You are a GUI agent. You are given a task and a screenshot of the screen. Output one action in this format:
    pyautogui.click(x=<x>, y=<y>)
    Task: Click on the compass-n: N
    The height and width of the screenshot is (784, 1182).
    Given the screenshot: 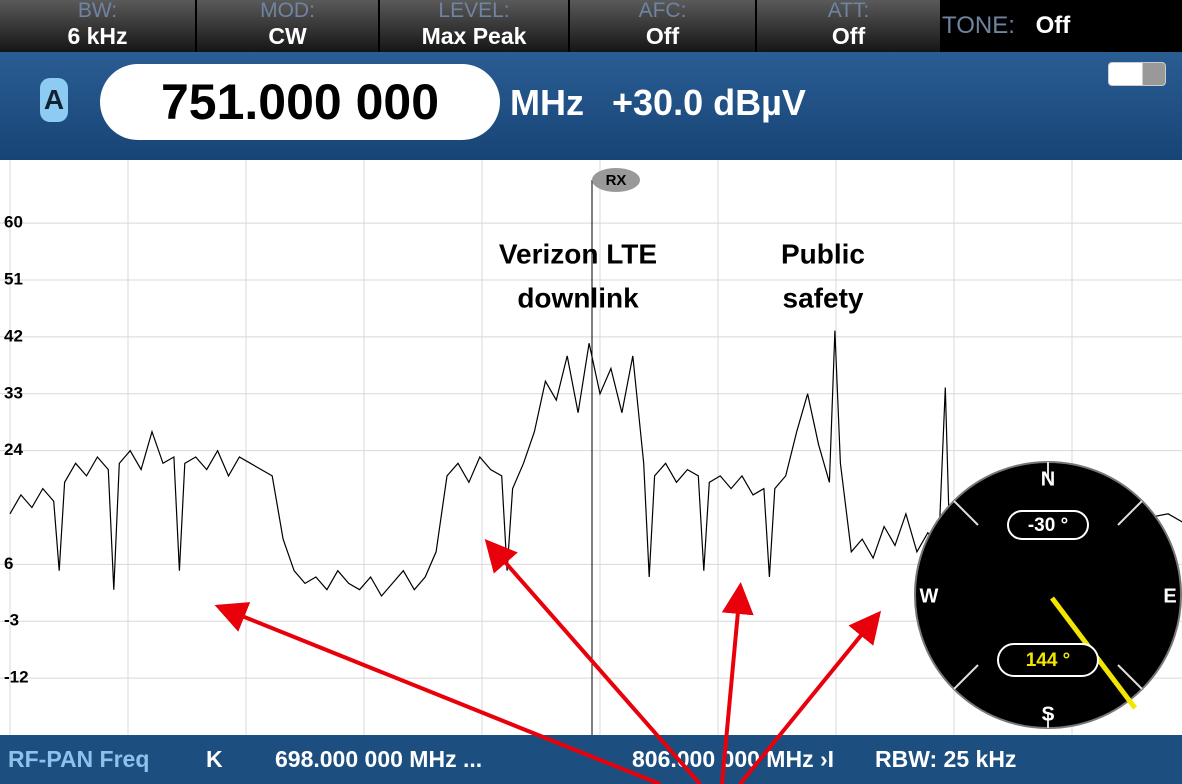 What is the action you would take?
    pyautogui.click(x=1048, y=479)
    